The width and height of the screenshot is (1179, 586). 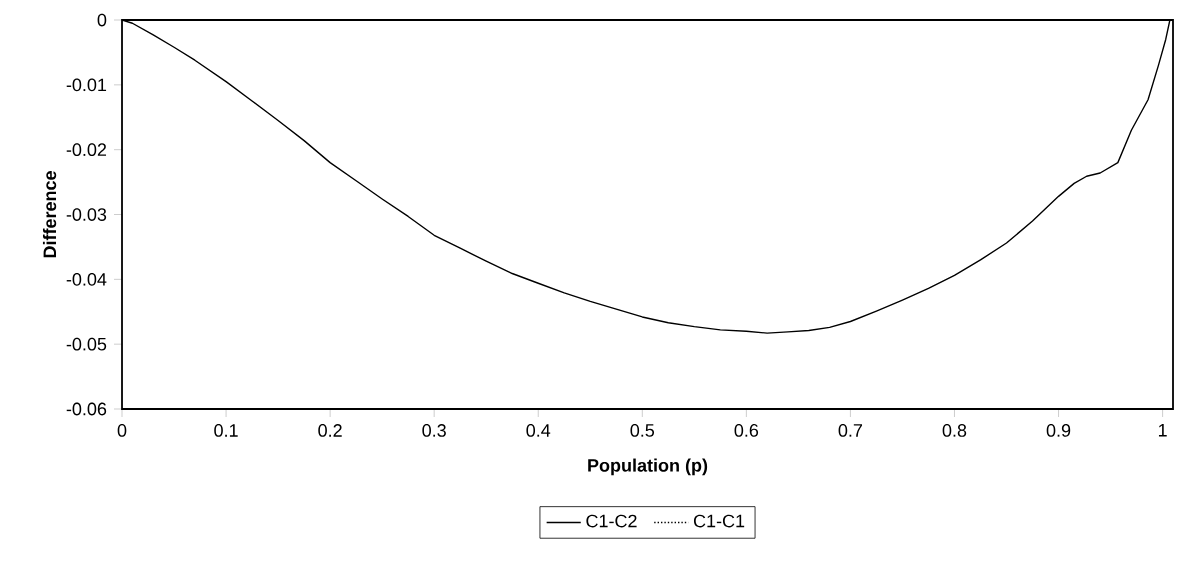 What do you see at coordinates (86, 85) in the screenshot?
I see `y-tick-label: -0.01` at bounding box center [86, 85].